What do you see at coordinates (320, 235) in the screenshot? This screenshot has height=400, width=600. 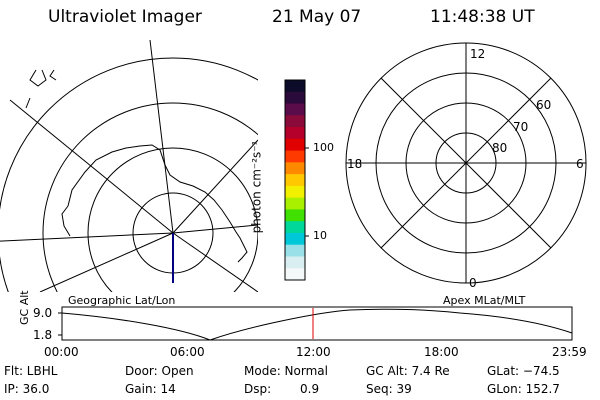 I see `colorbar-tick-10: 10` at bounding box center [320, 235].